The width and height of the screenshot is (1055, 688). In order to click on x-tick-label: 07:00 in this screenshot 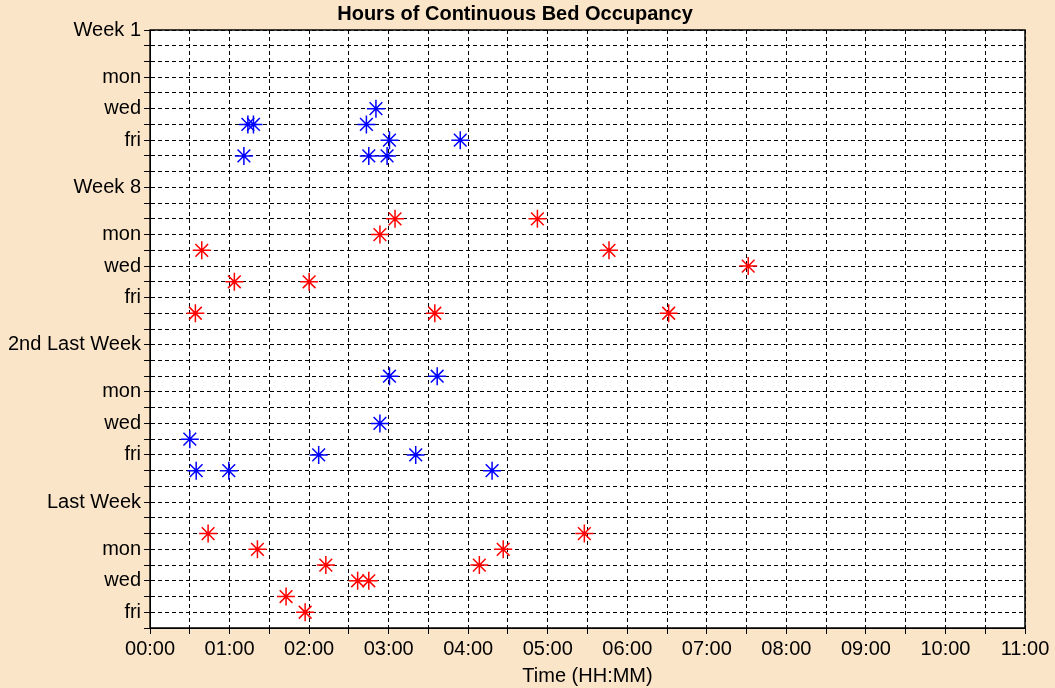, I will do `click(706, 647)`.